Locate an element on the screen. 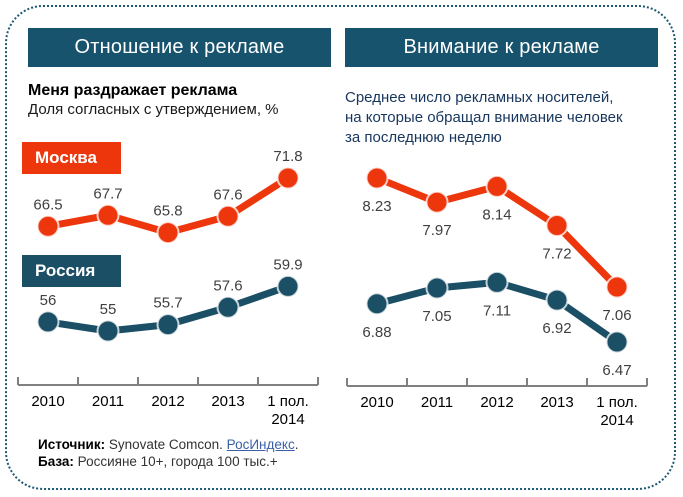  legend-russia: Россия is located at coordinates (71, 271).